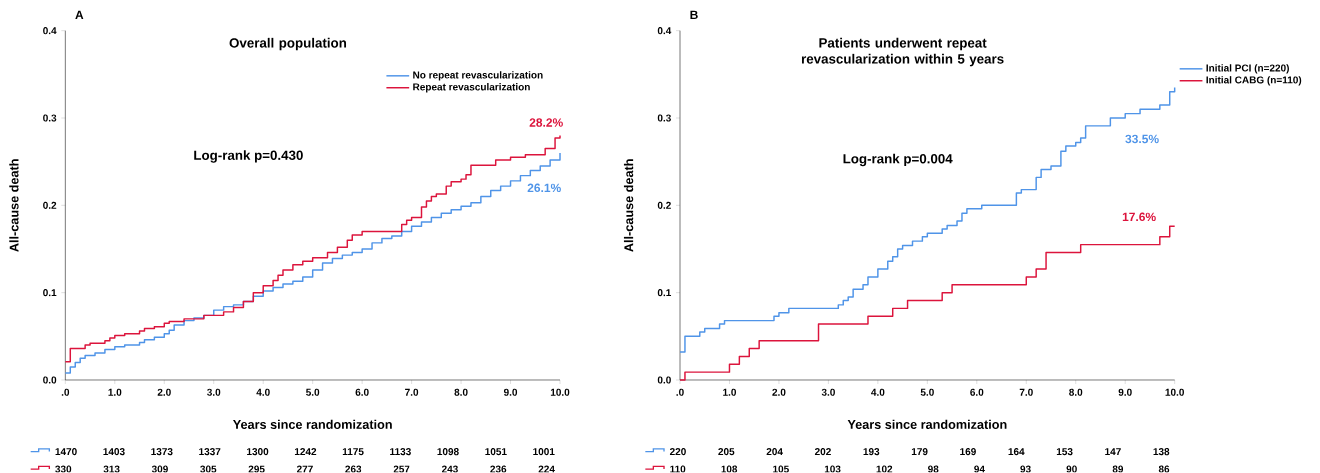 The image size is (1320, 473). What do you see at coordinates (305, 452) in the screenshot?
I see `text: 1470 1403 1373 1337 1300 1242 1175 1133 1098 1051 1001` at bounding box center [305, 452].